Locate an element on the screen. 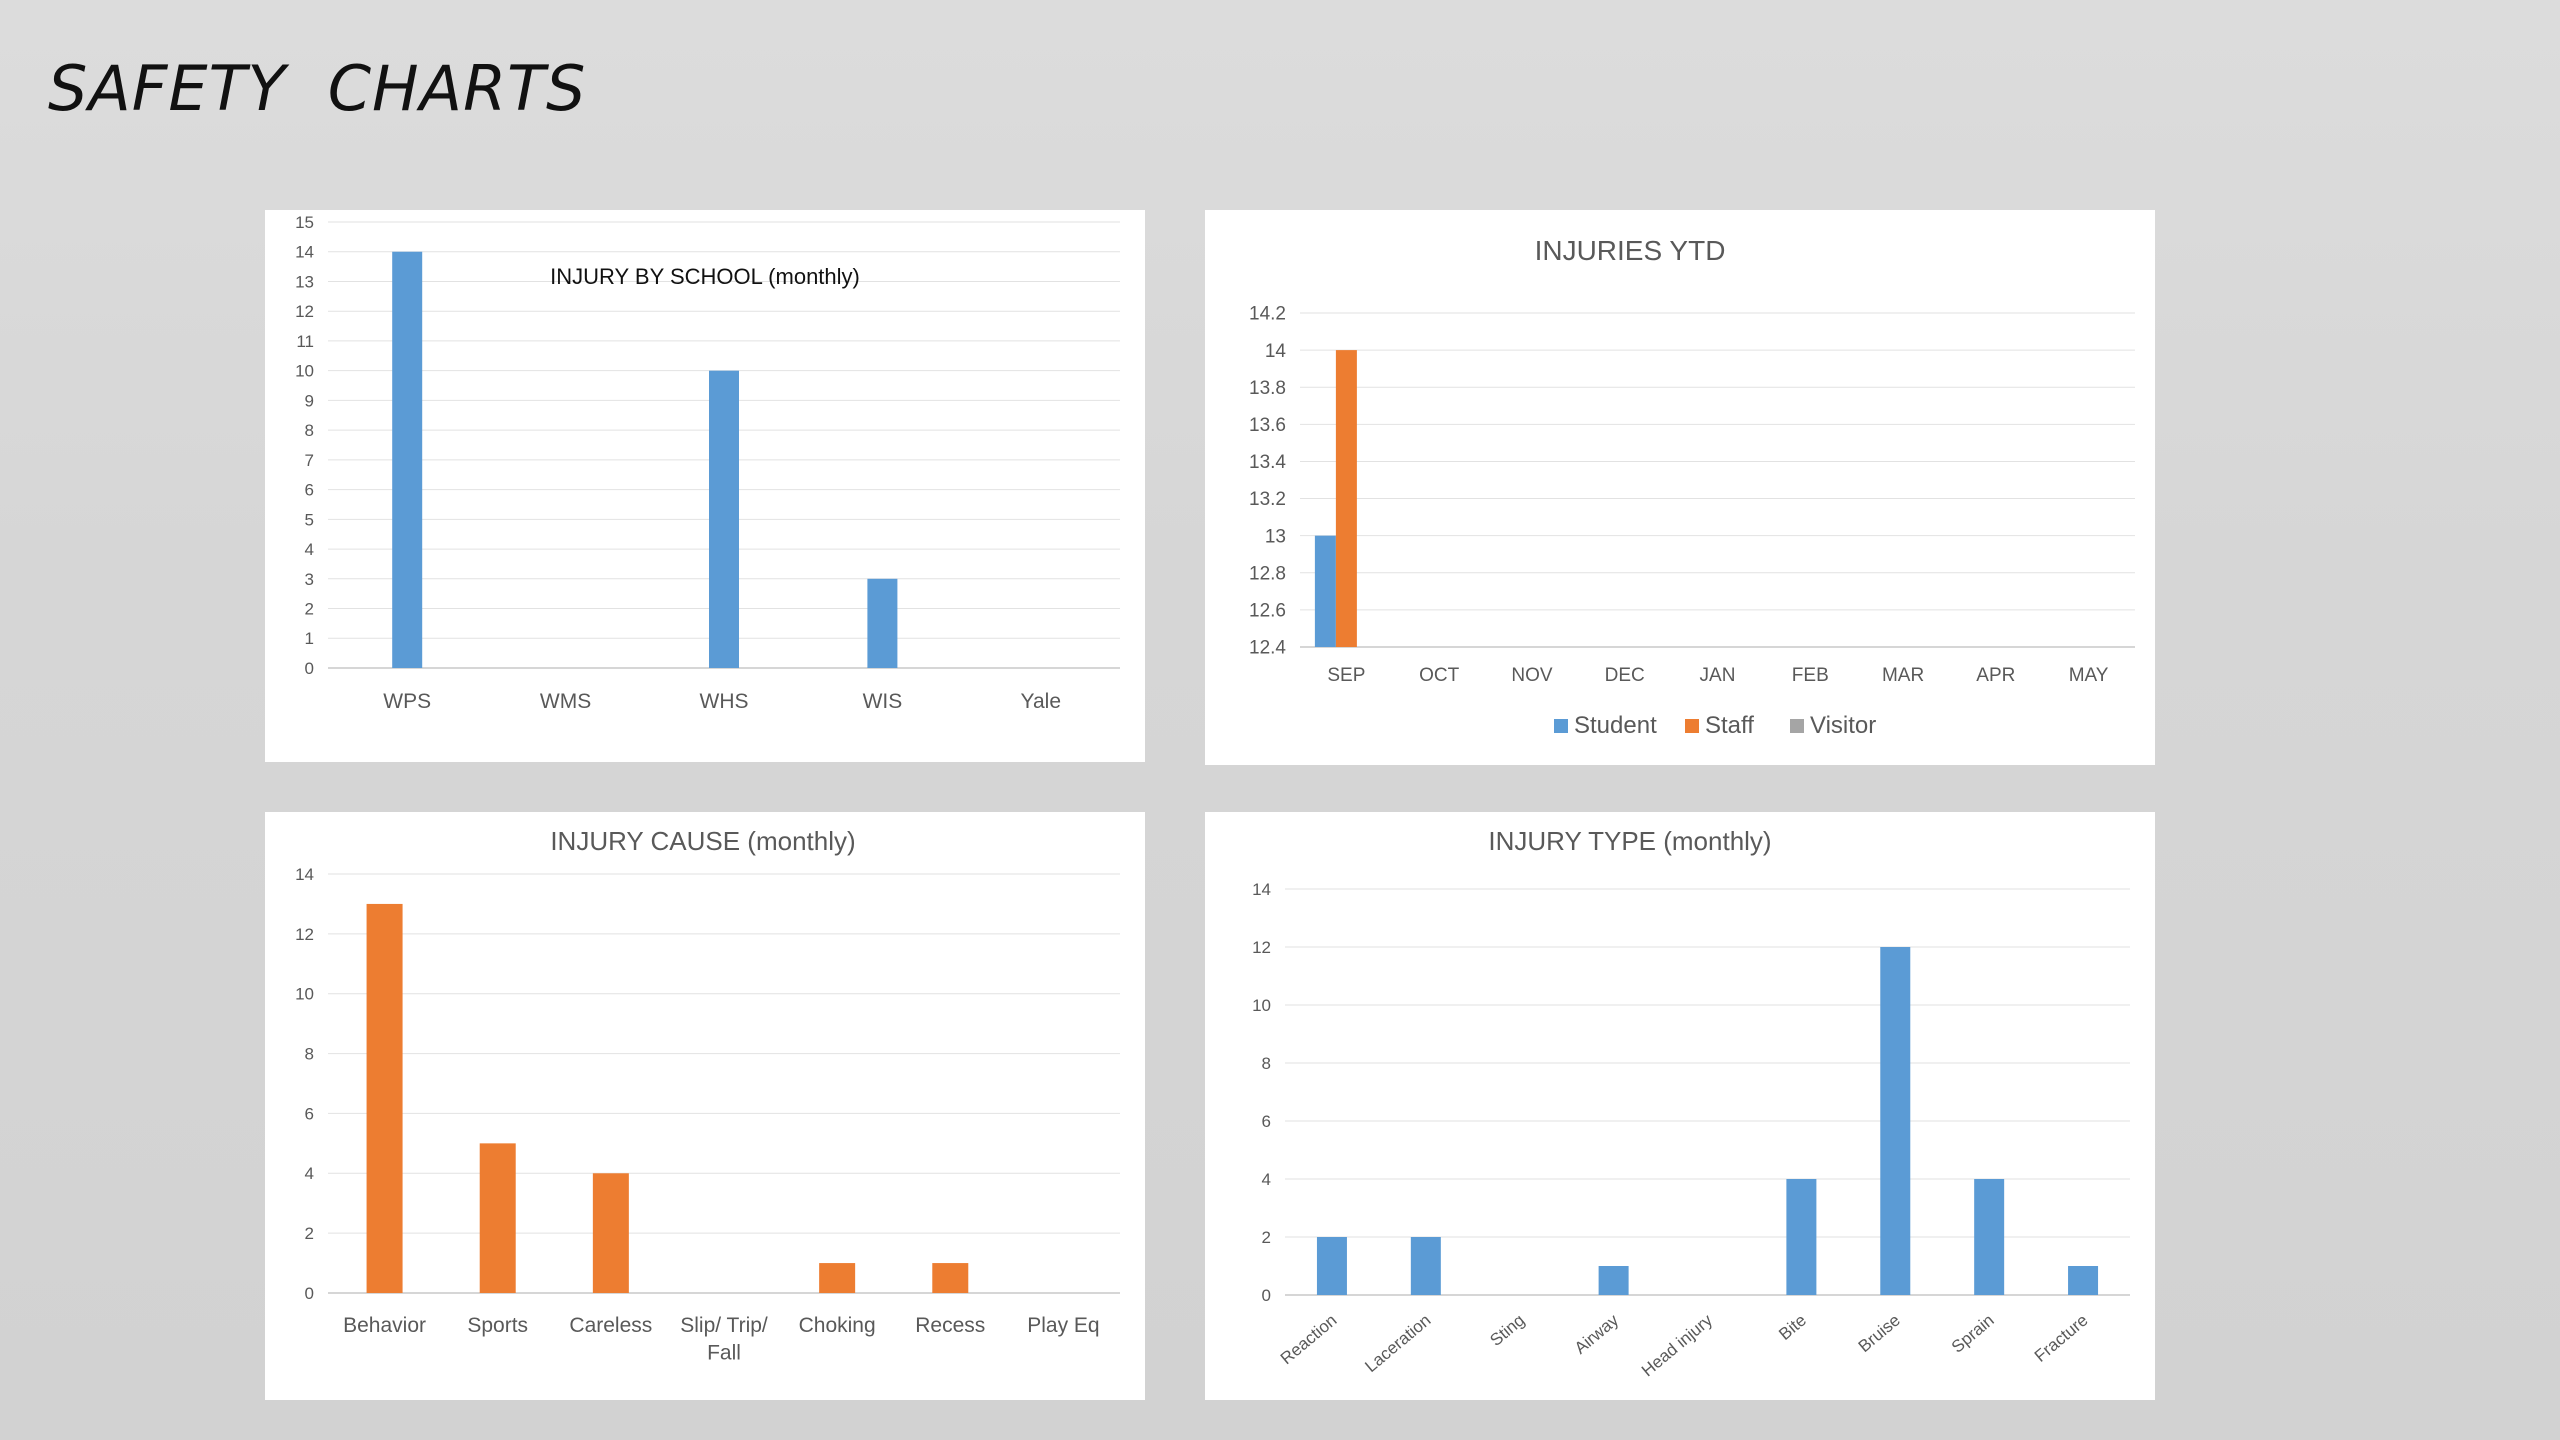 Image resolution: width=2560 pixels, height=1440 pixels. x-tick-label-play-eq: Play Eq is located at coordinates (1063, 1325).